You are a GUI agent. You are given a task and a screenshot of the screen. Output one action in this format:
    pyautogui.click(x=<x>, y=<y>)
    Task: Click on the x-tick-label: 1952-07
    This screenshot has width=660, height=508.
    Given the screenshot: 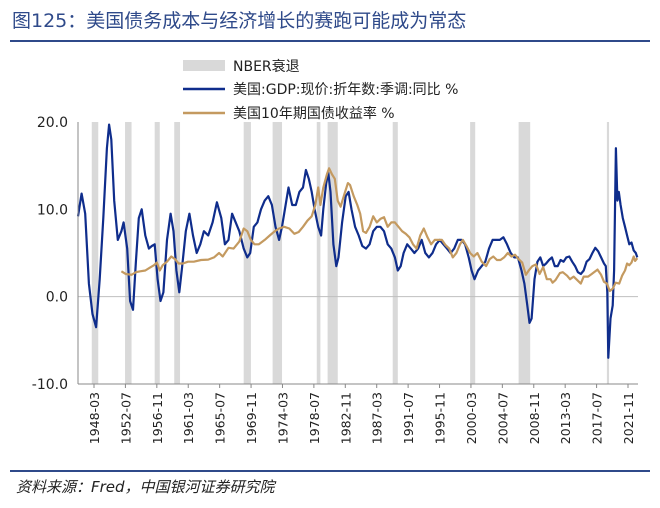 What is the action you would take?
    pyautogui.click(x=125, y=418)
    